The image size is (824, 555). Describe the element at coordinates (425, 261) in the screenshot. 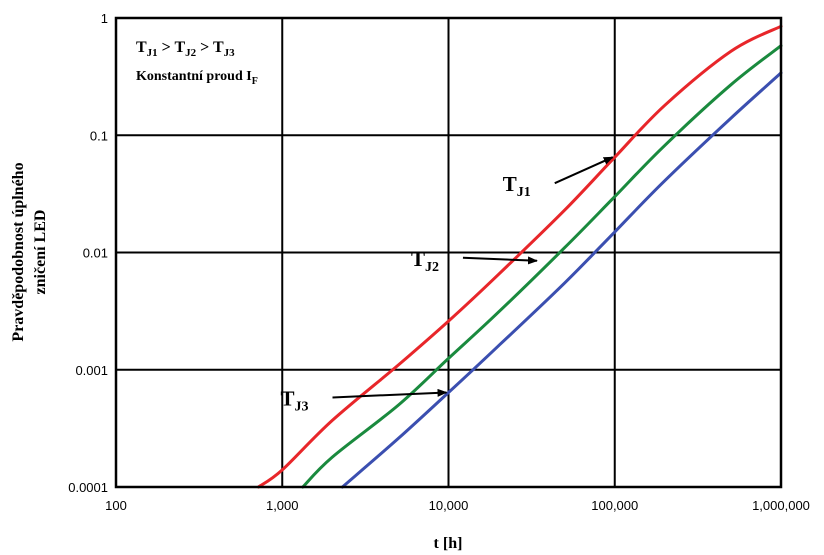

I see `annotation-j2: TJ2` at that location.